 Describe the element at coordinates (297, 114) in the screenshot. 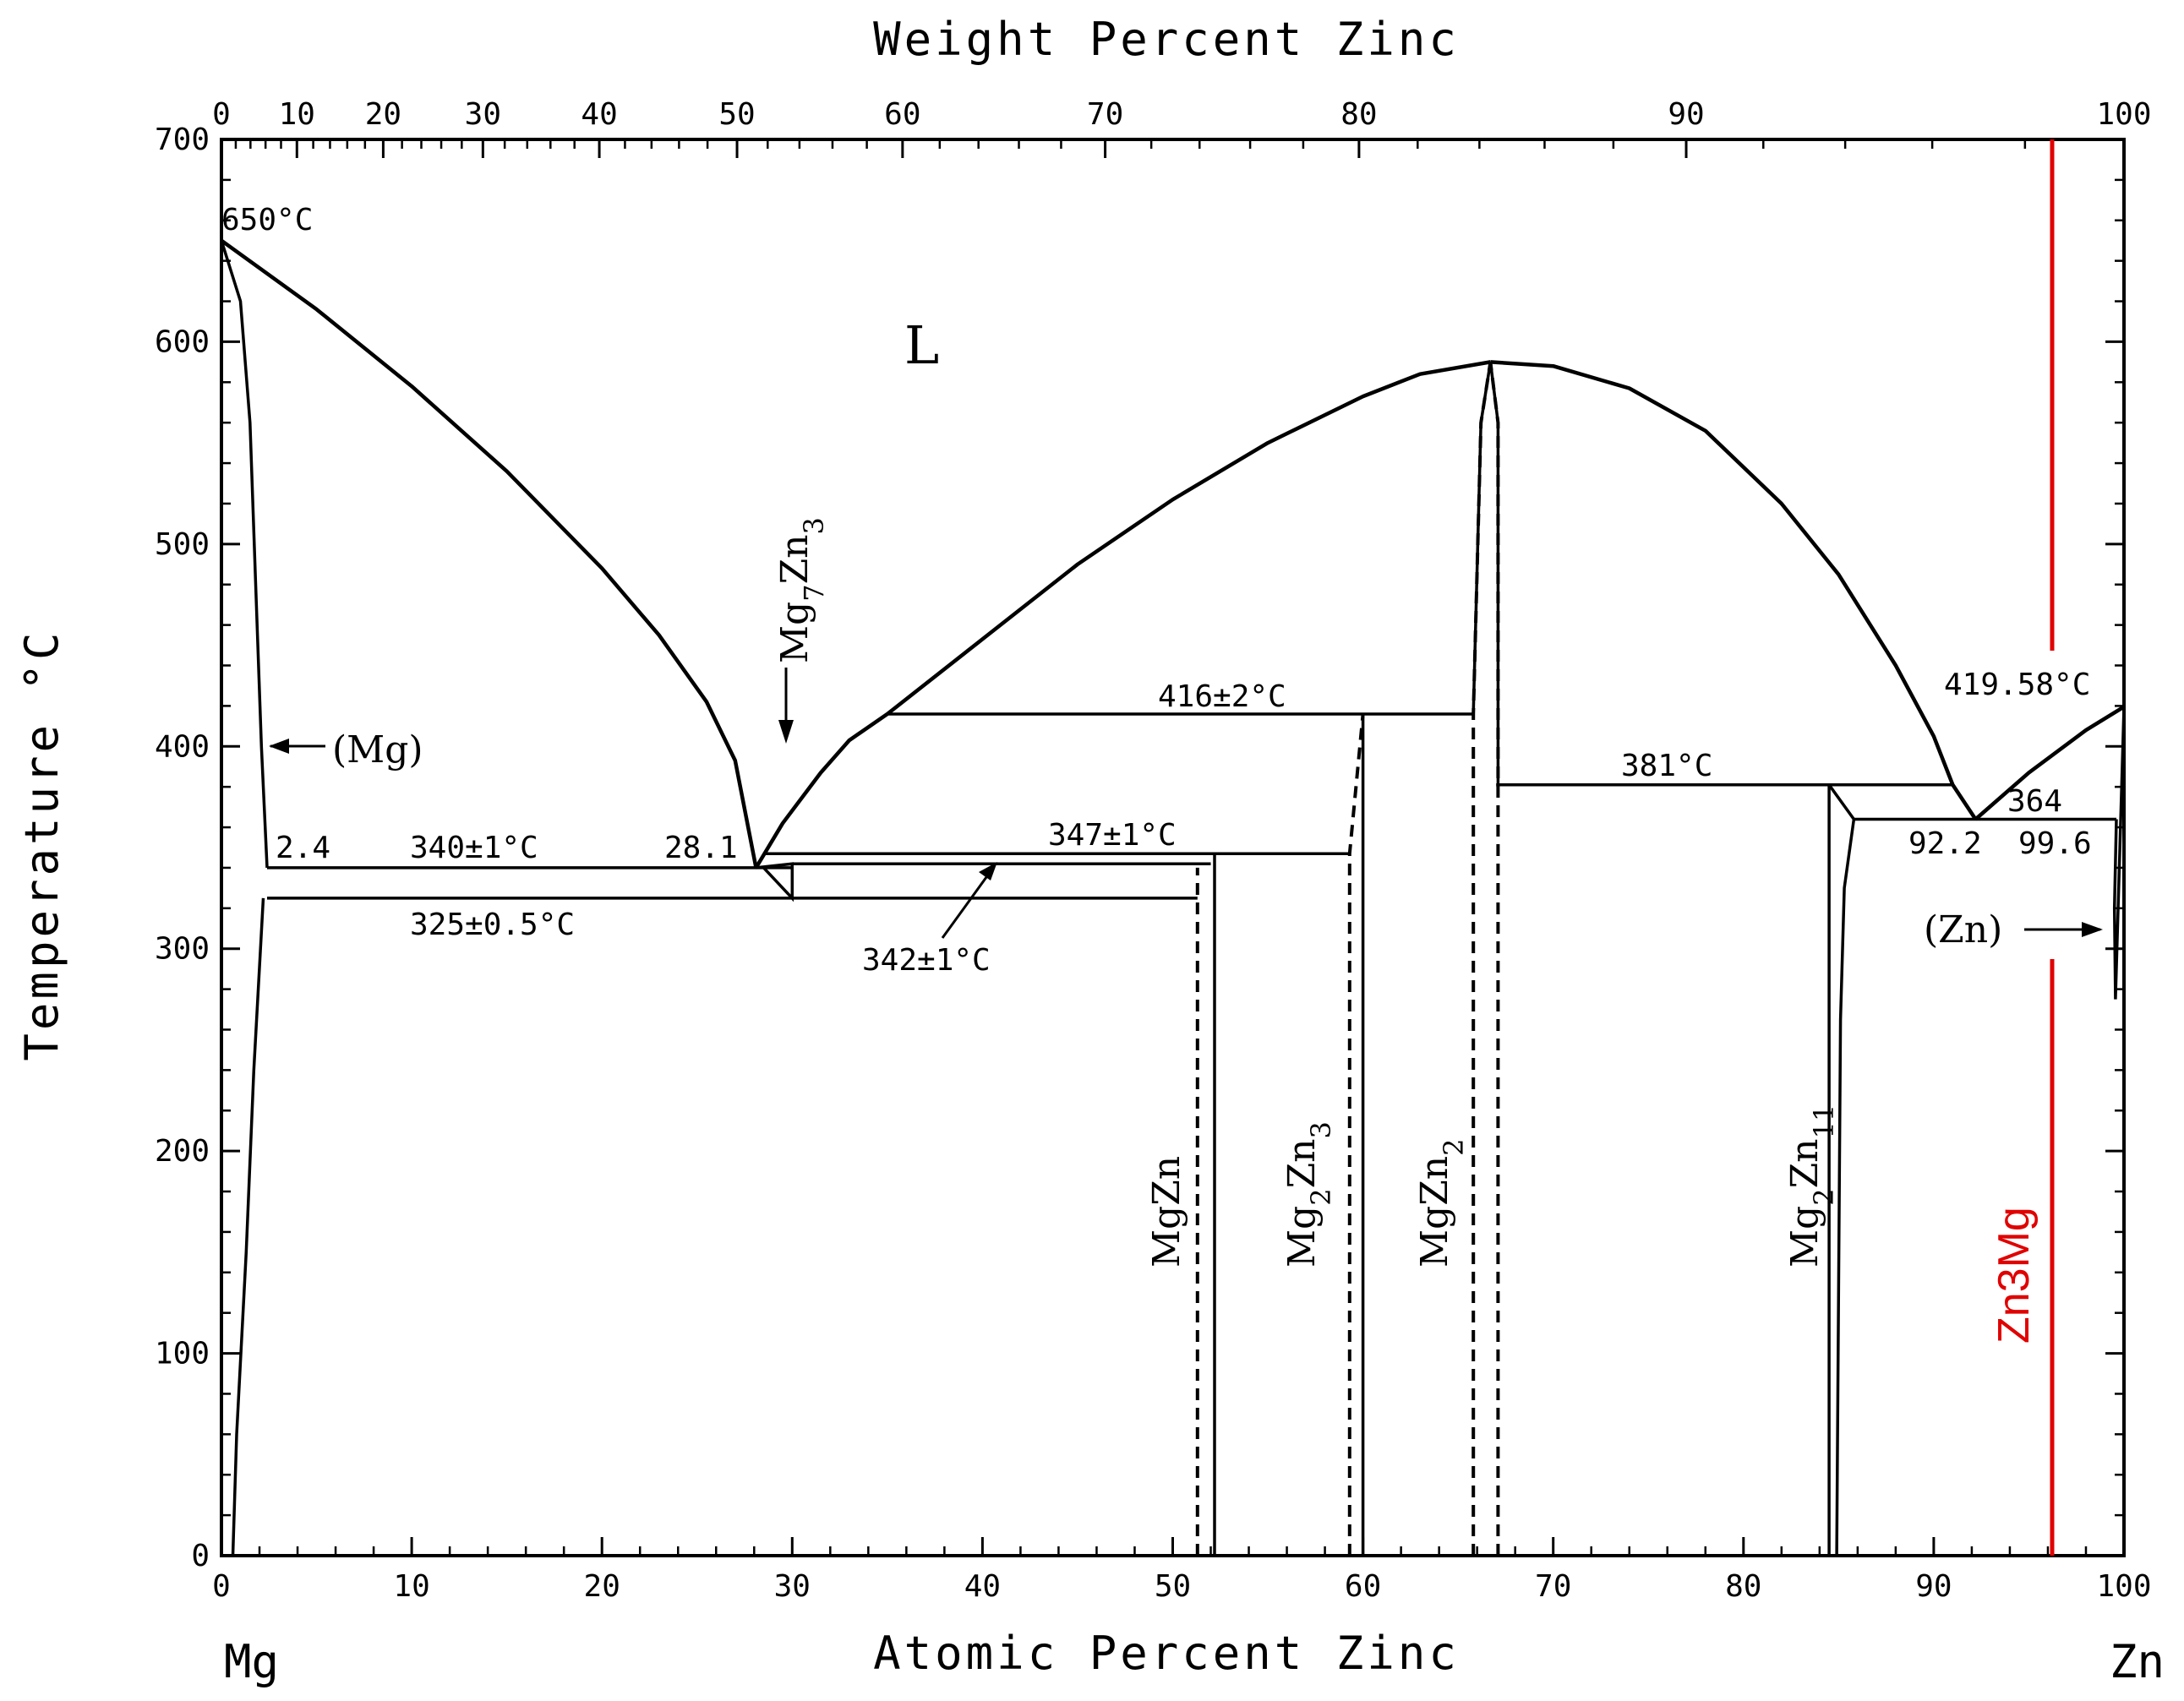

I see `top-tick-label: 10` at that location.